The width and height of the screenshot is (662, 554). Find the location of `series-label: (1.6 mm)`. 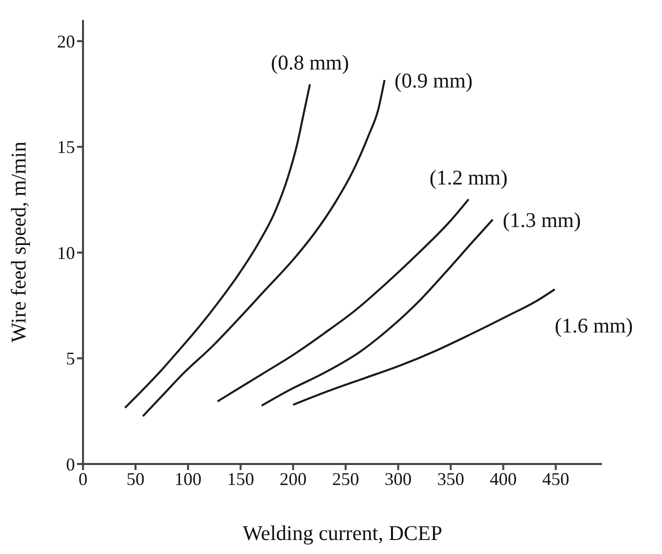

series-label: (1.6 mm) is located at coordinates (593, 326).